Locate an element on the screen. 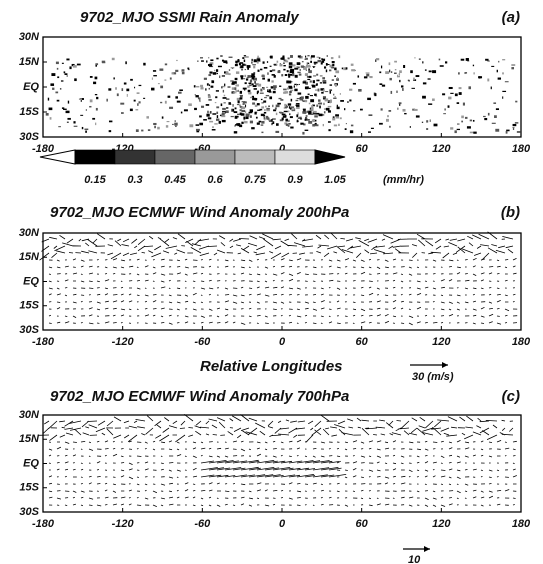 The height and width of the screenshot is (564, 543). reference-arrowhead is located at coordinates (427, 549).